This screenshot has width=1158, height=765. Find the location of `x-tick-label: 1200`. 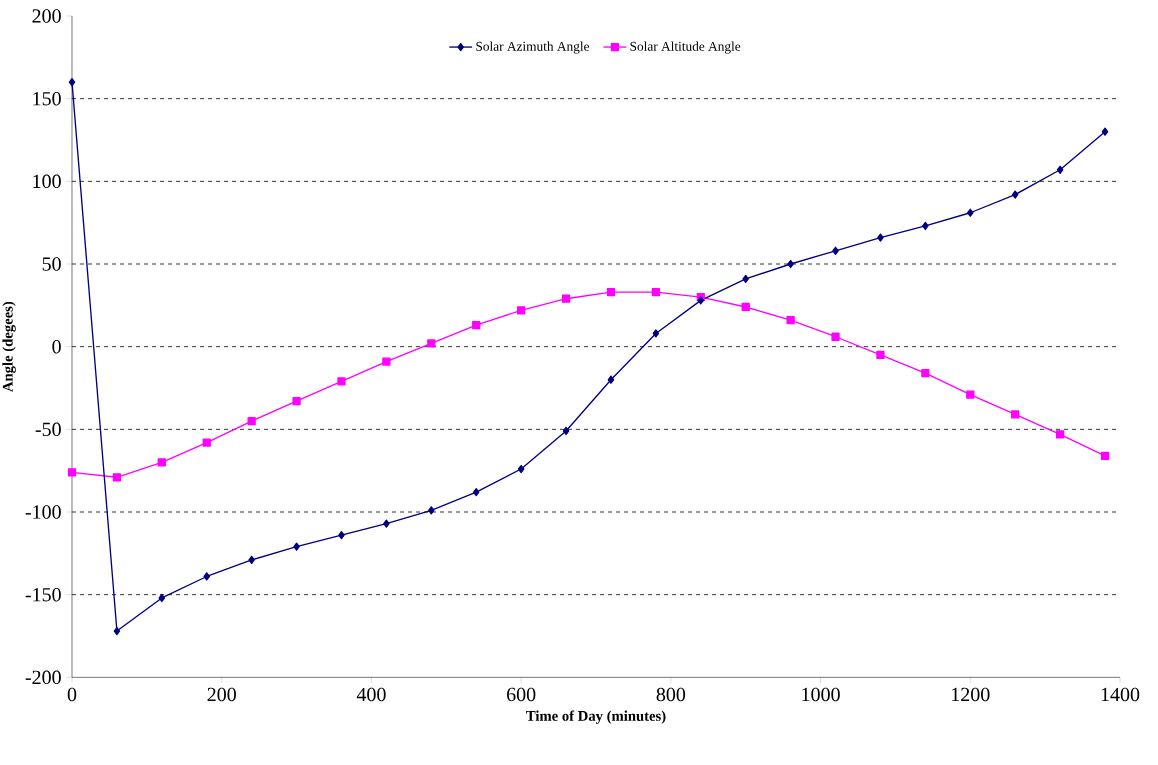

x-tick-label: 1200 is located at coordinates (971, 694).